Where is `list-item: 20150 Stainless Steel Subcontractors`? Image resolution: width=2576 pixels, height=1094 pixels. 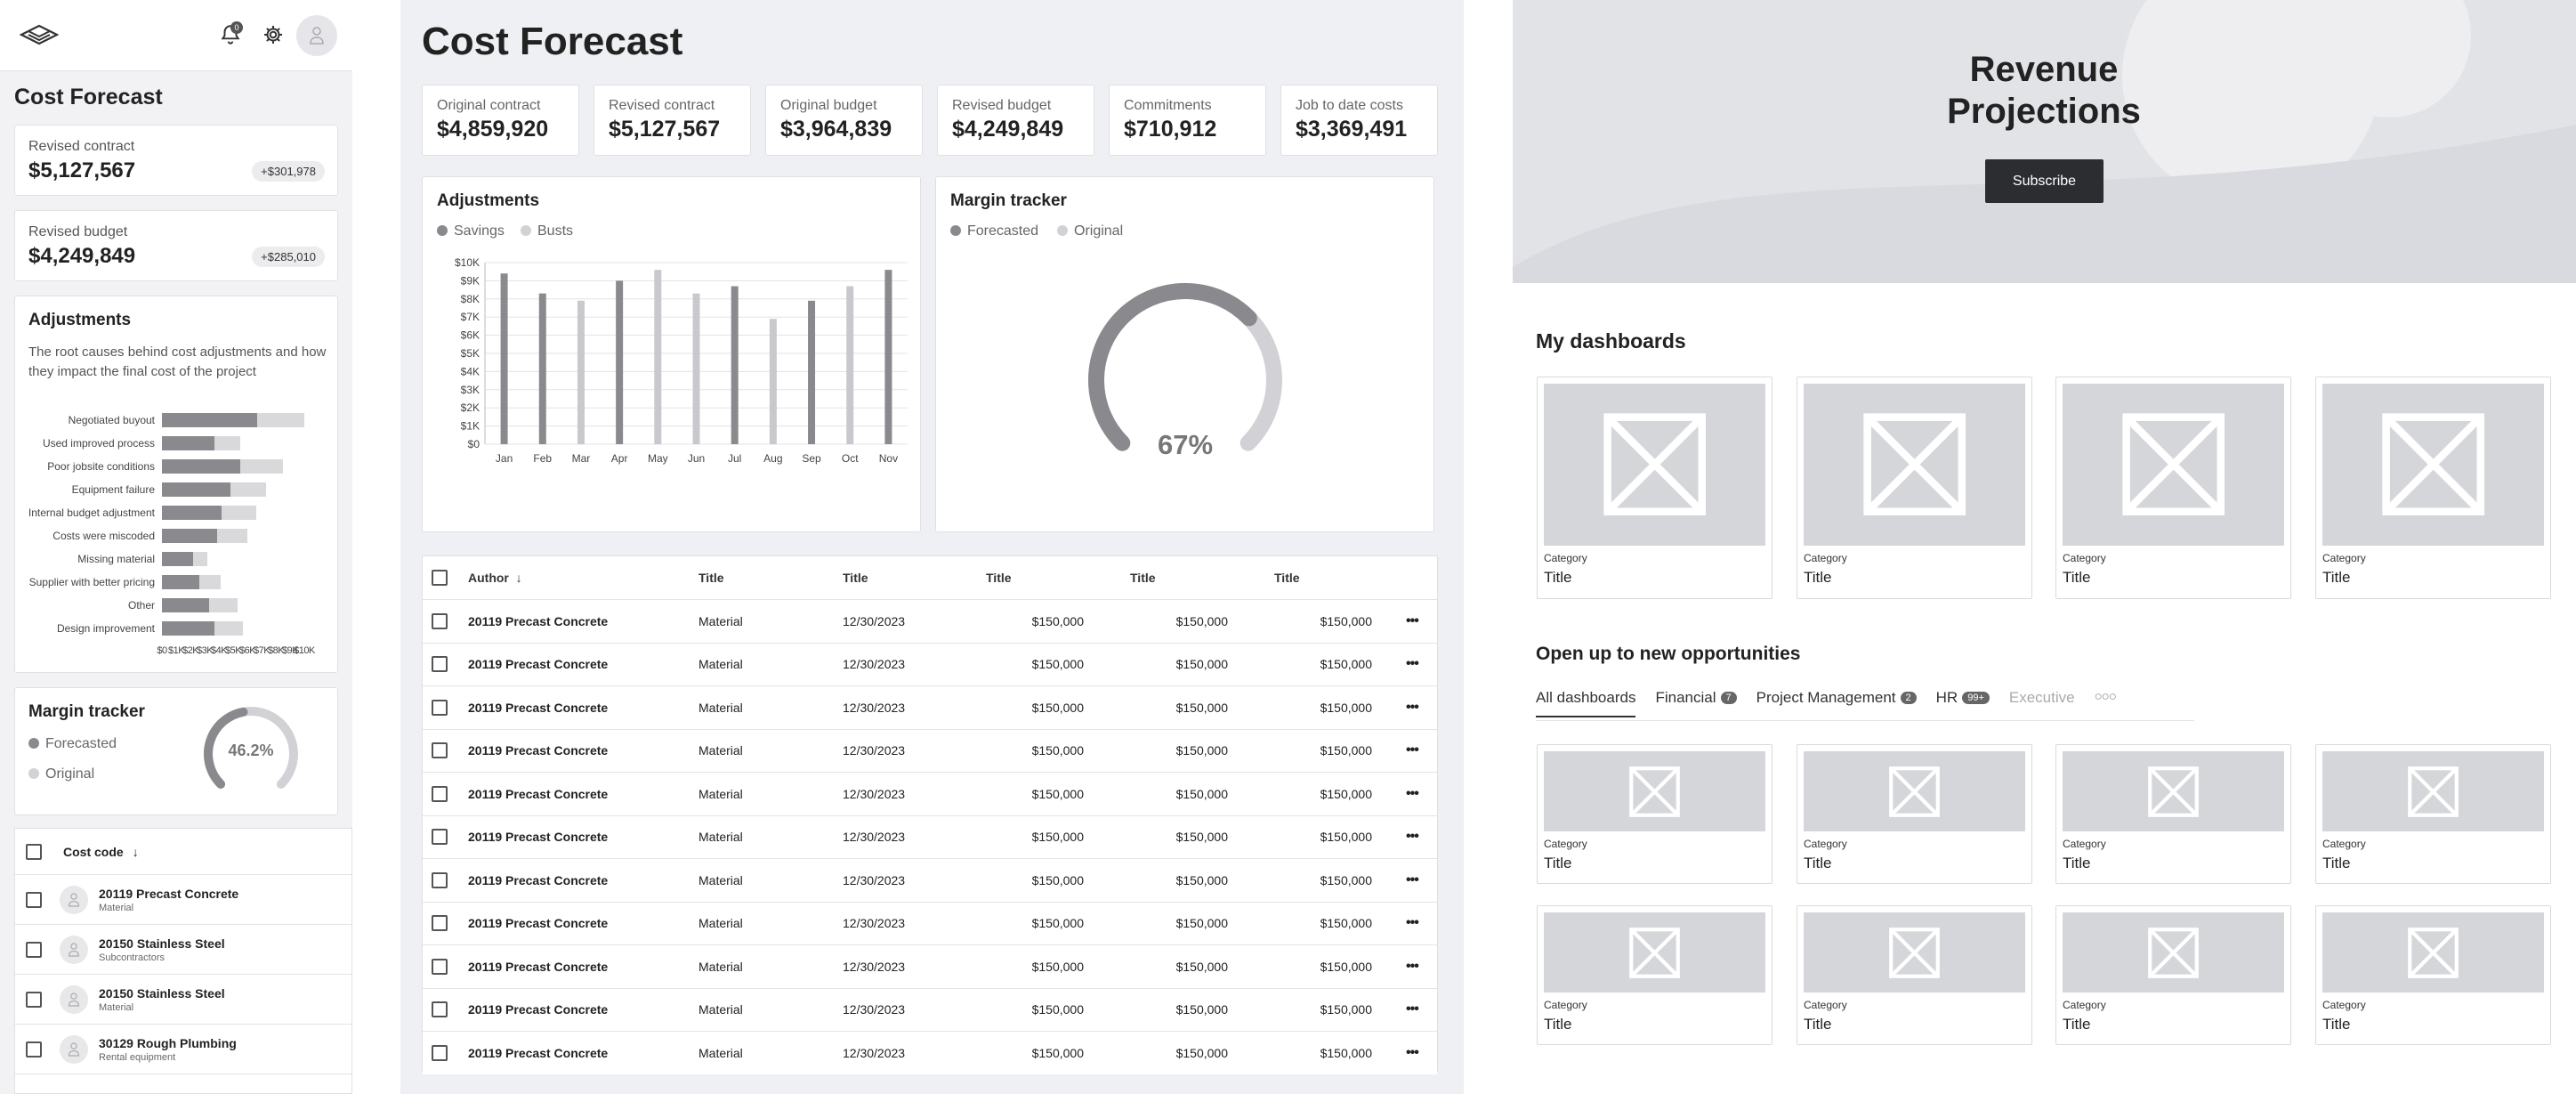
list-item: 20150 Stainless Steel Subcontractors is located at coordinates (183, 950).